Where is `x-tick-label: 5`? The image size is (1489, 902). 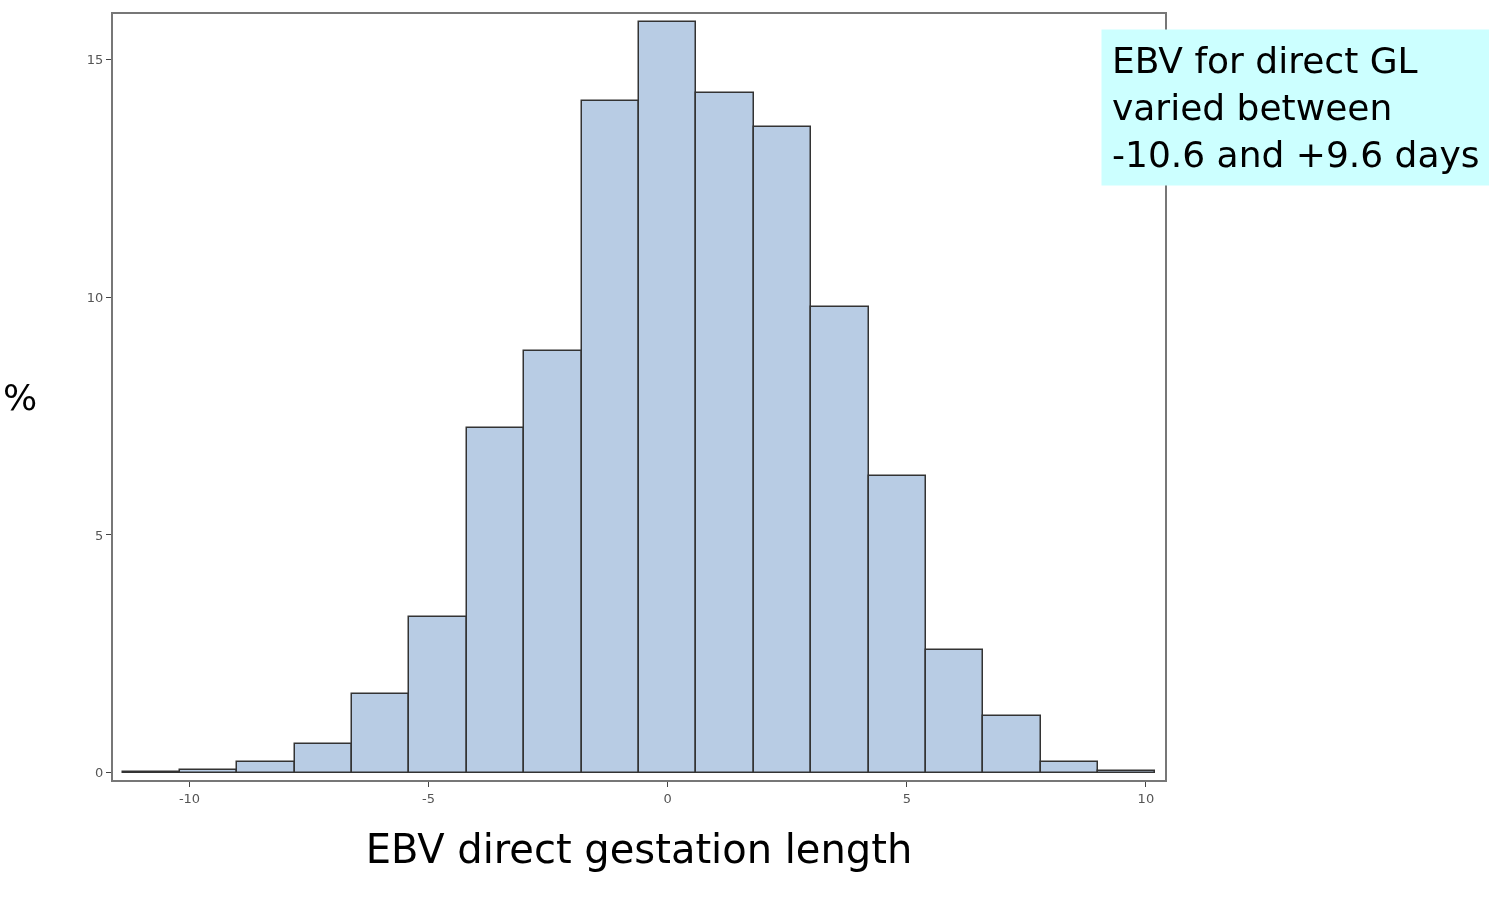
x-tick-label: 5 is located at coordinates (906, 798).